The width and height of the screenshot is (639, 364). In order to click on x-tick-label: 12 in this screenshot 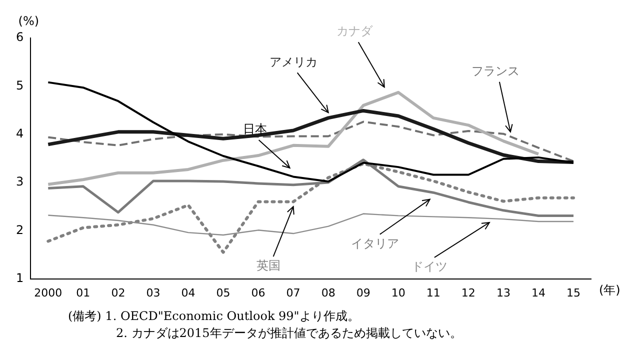, I will do `click(468, 293)`.